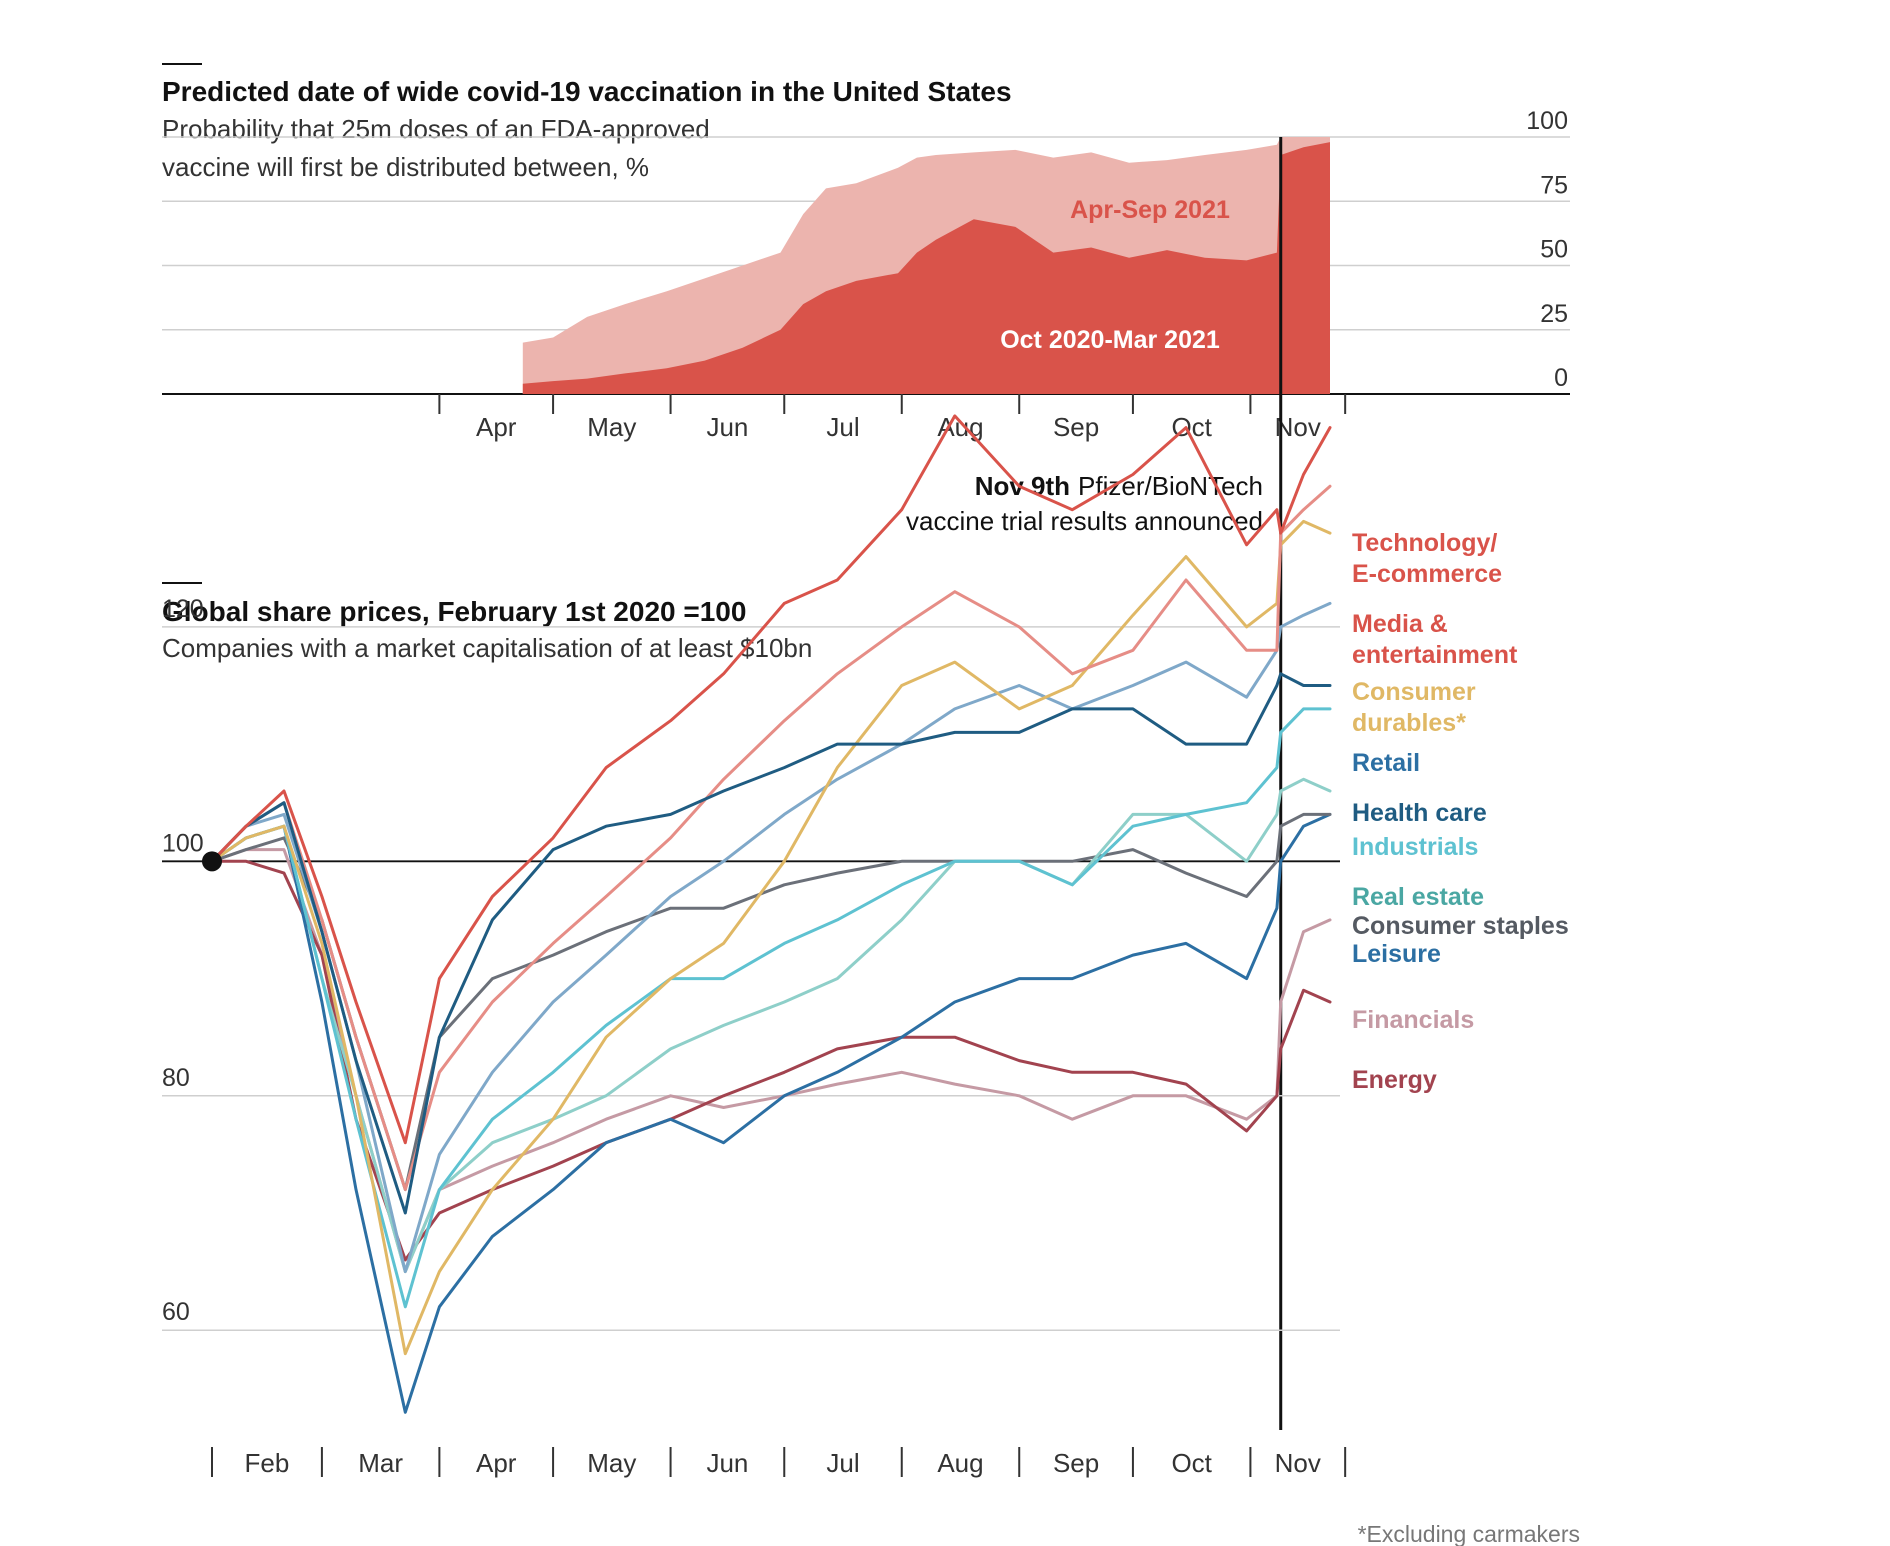 The width and height of the screenshot is (1890, 1546). Describe the element at coordinates (1394, 1080) in the screenshot. I see `legend-label: Energy` at that location.